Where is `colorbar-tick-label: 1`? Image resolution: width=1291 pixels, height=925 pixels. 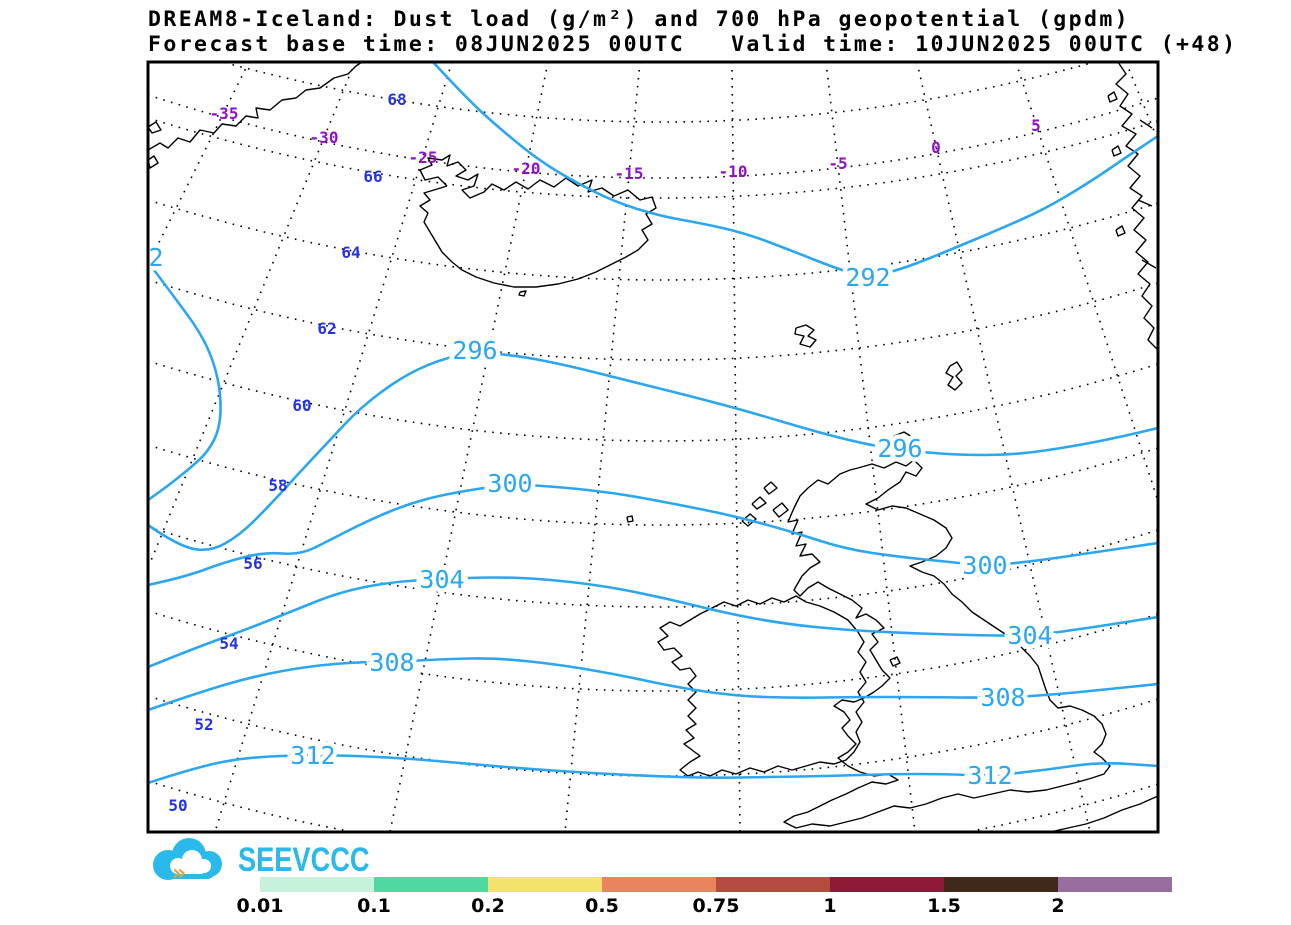 colorbar-tick-label: 1 is located at coordinates (830, 906).